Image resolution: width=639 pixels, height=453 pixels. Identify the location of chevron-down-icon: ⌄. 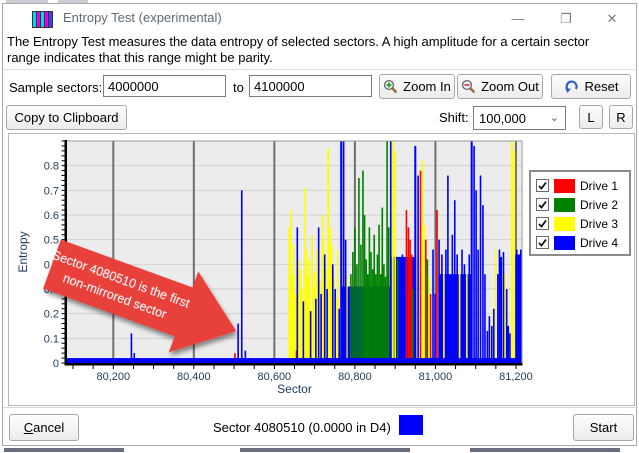
(554, 118).